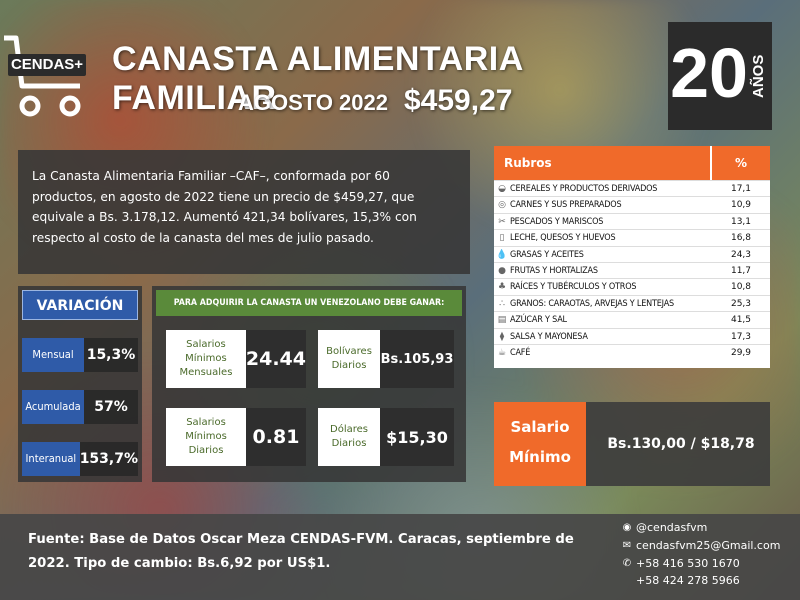 The width and height of the screenshot is (800, 600). What do you see at coordinates (549, 336) in the screenshot?
I see `row-name: SALSA Y MAYONESA` at bounding box center [549, 336].